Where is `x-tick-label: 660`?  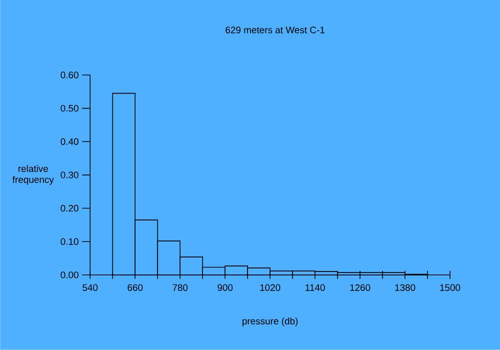 x-tick-label: 660 is located at coordinates (135, 288).